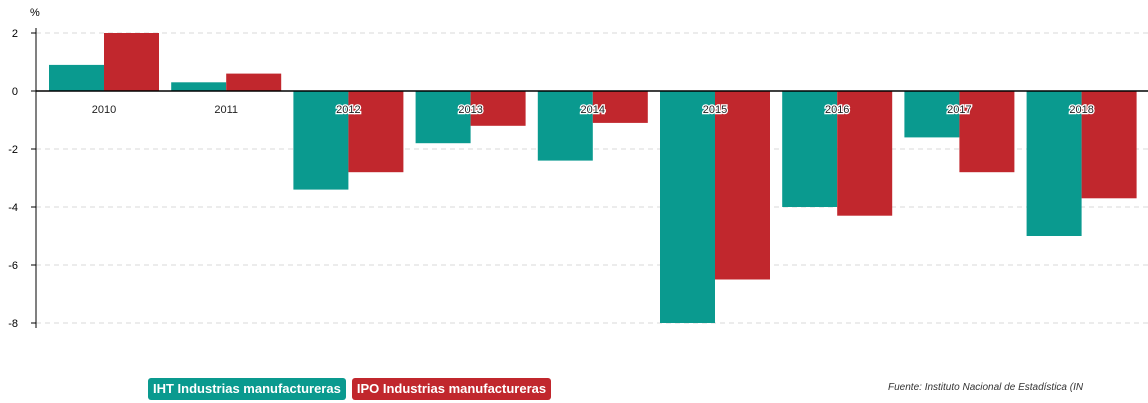 The height and width of the screenshot is (403, 1148). I want to click on y-tick-label: 2, so click(15, 34).